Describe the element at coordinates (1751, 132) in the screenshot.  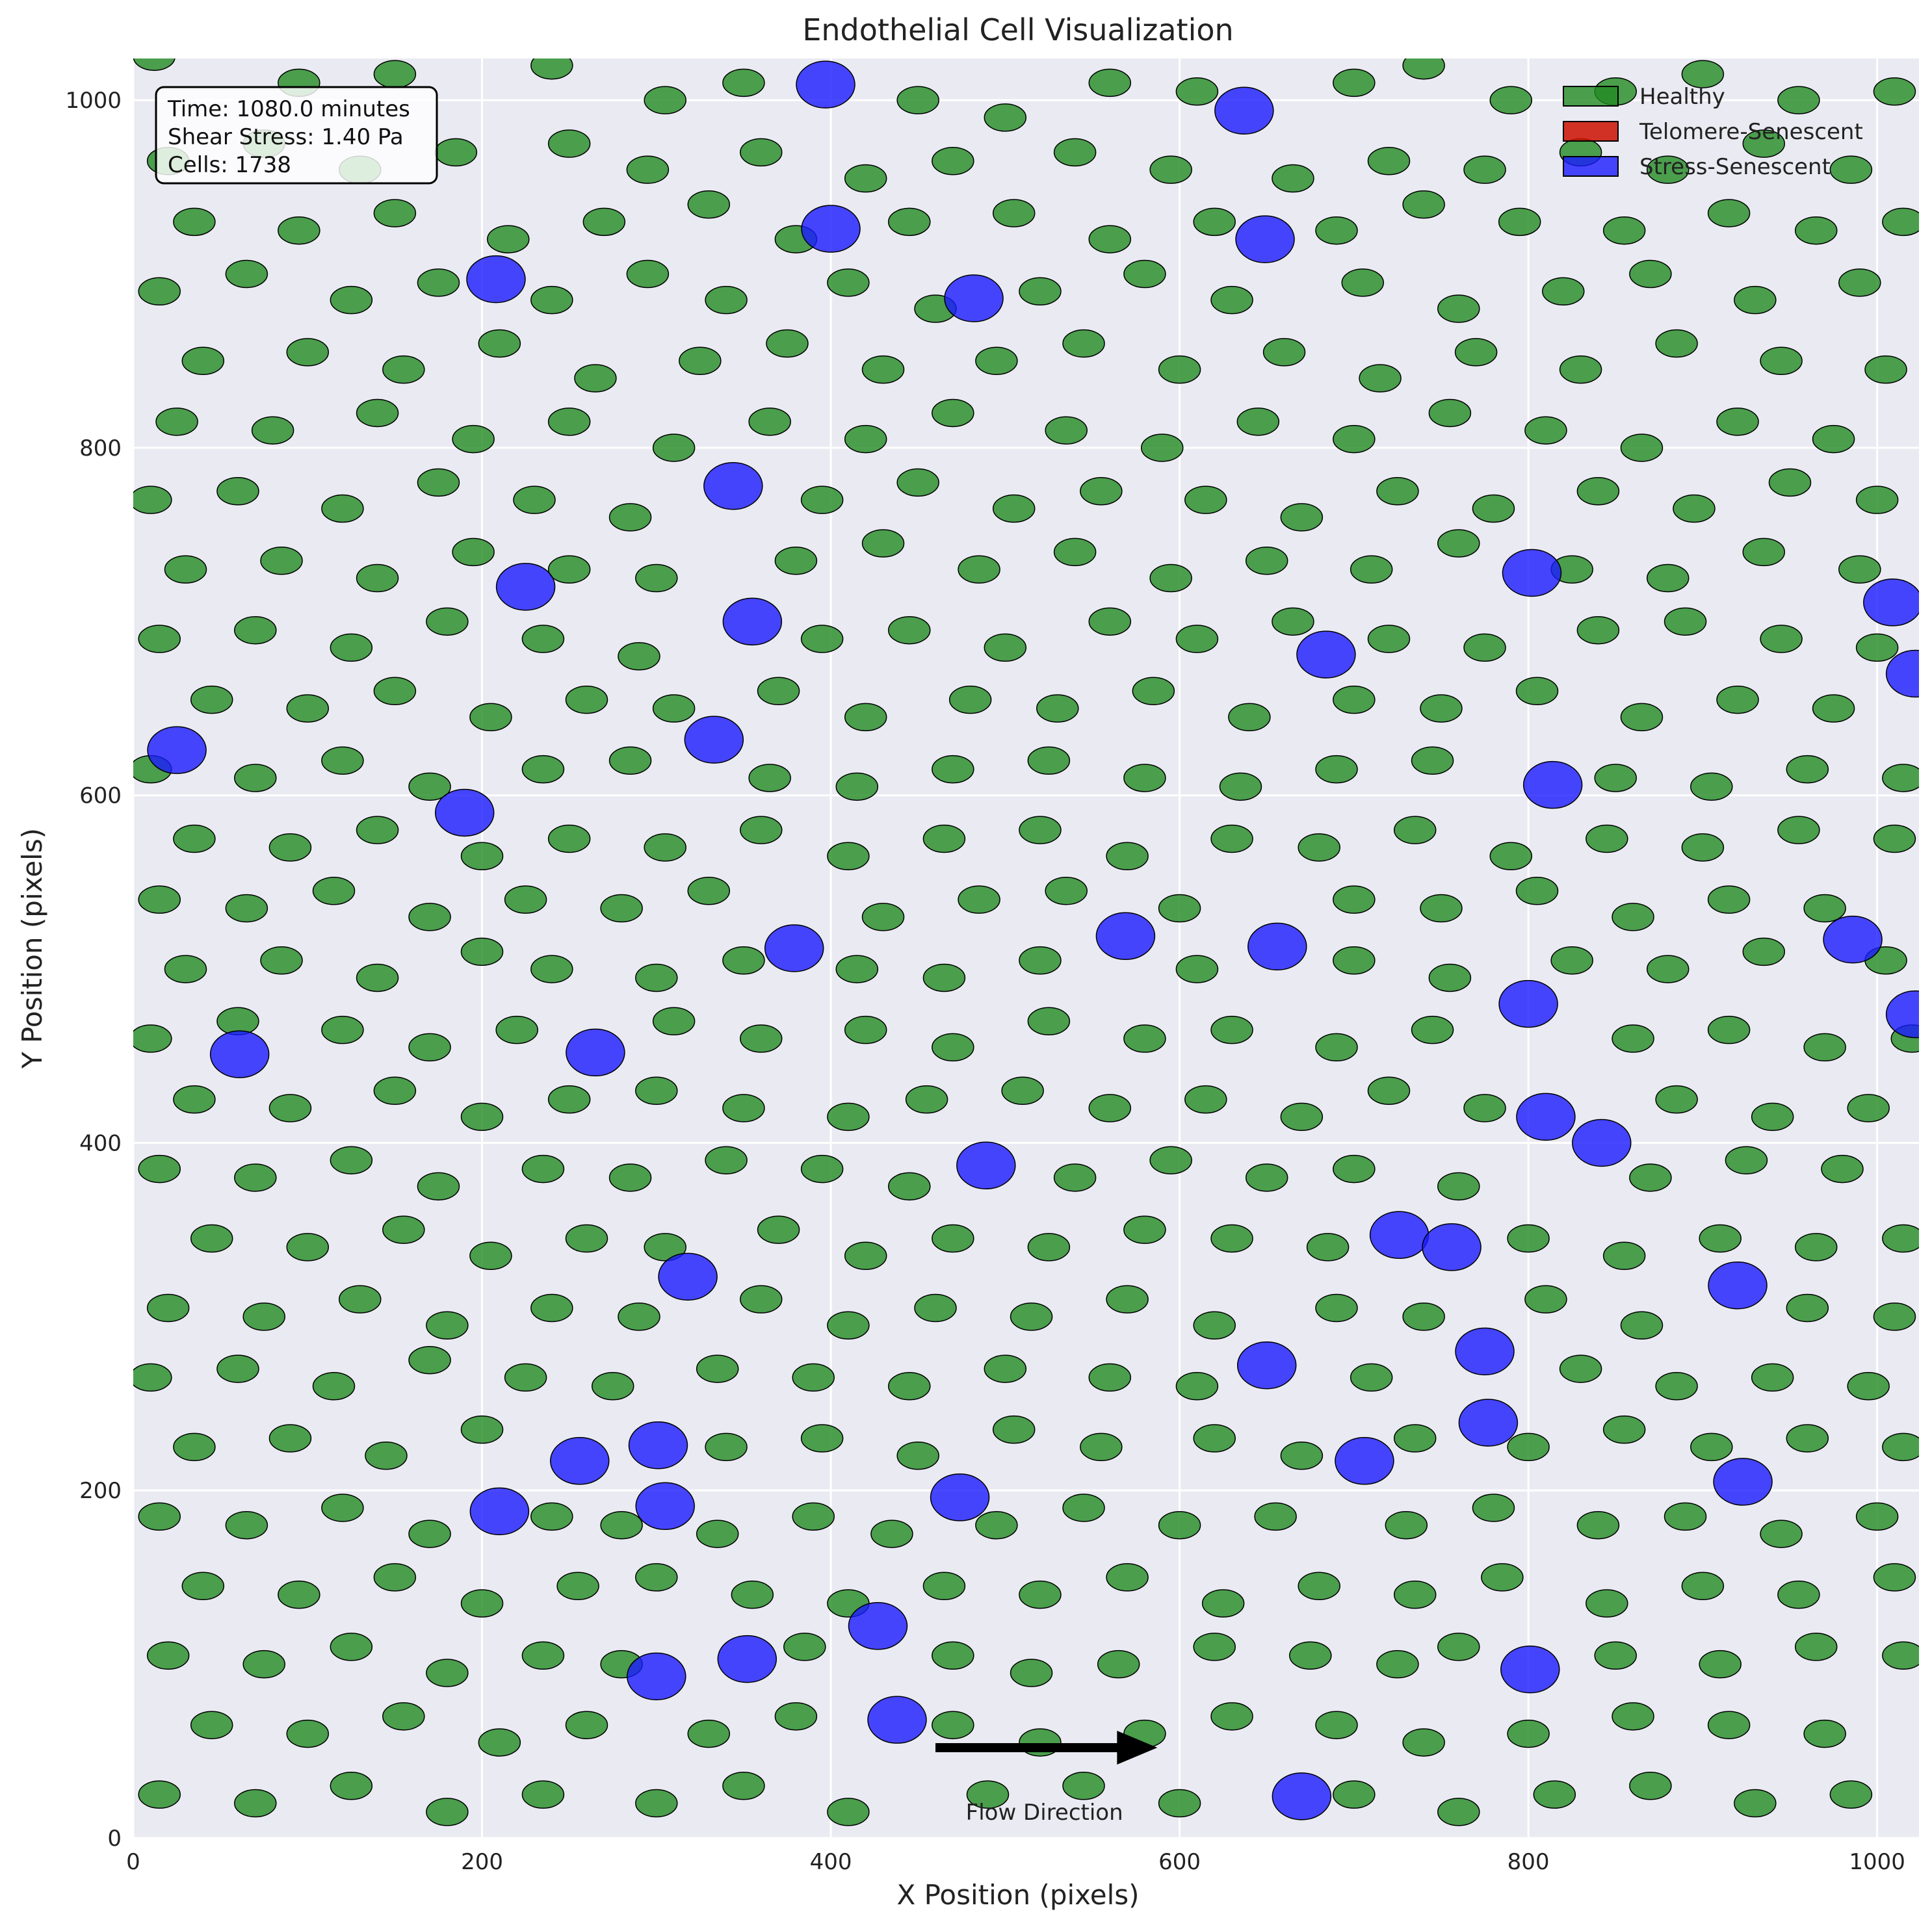
I see `legend-label-telomere-senescent: Telomere-Senescent` at that location.